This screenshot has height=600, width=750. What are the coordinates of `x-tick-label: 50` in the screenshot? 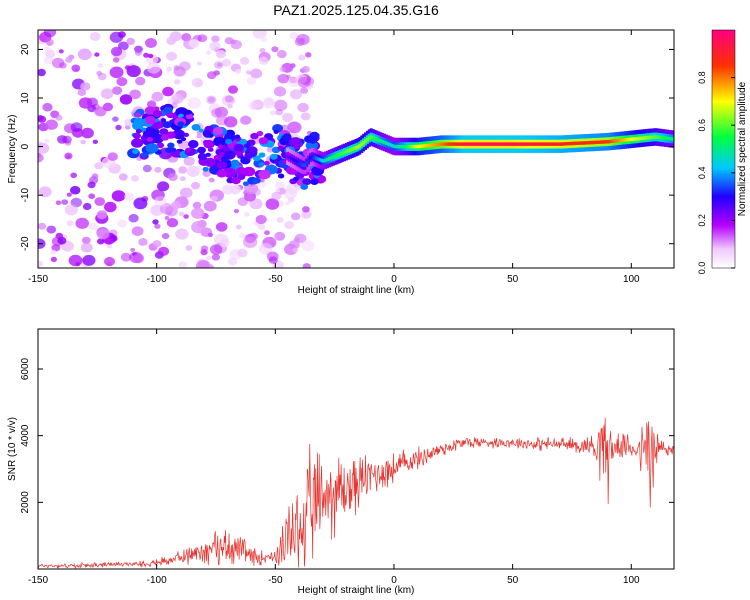 It's located at (513, 279).